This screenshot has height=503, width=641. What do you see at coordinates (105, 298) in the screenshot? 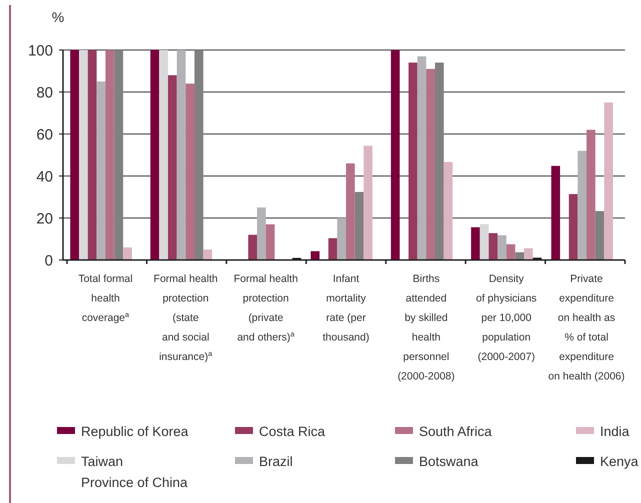
I see `x-tick-label: Total formal health coverage$^{a}$` at bounding box center [105, 298].